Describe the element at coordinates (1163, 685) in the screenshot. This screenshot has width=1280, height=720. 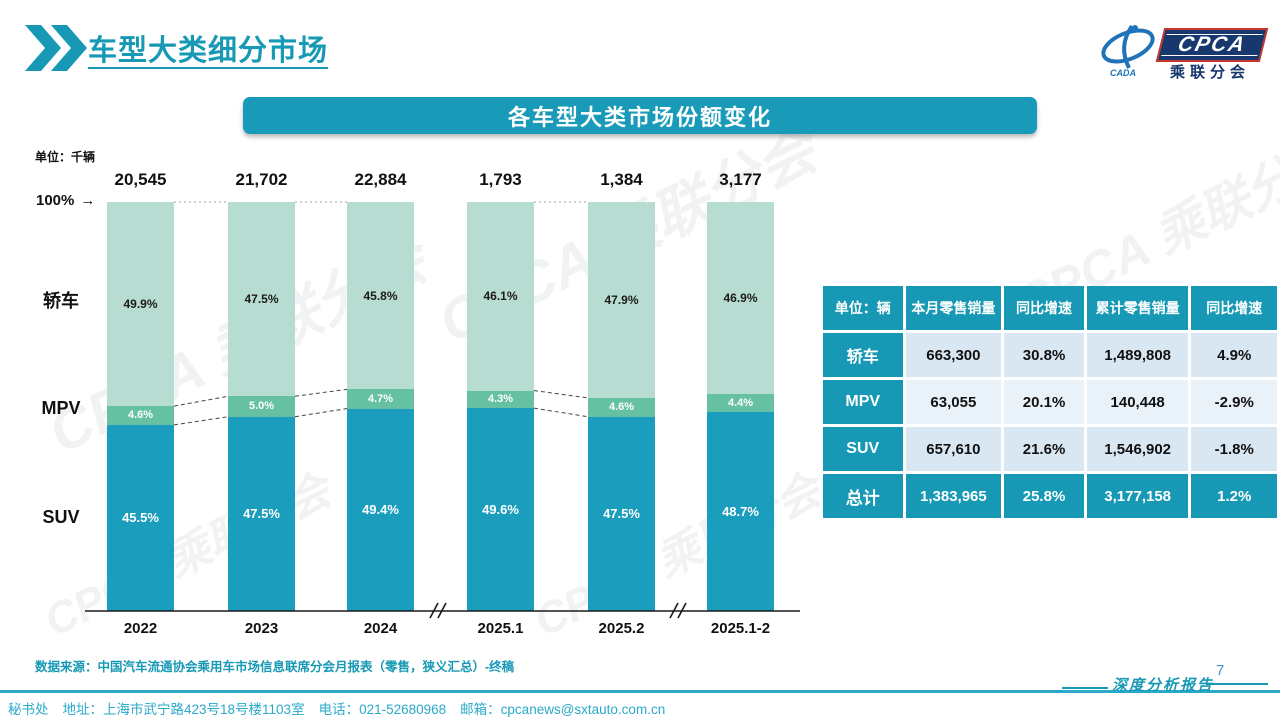
I see `report-footer-label: 深度分析报告` at that location.